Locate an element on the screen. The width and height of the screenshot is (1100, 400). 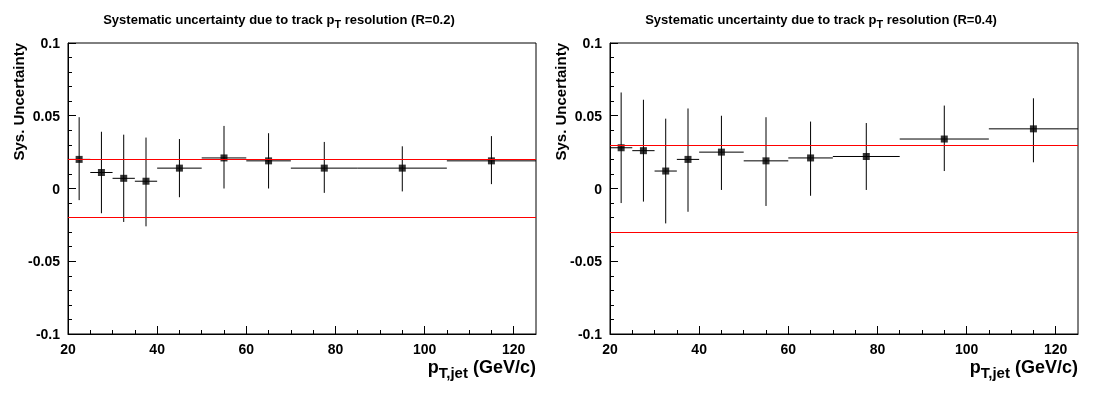
chart-title: Systematic uncertainty due to track p$_{T}$ resolution (R=0.2) is located at coordinates (279, 21).